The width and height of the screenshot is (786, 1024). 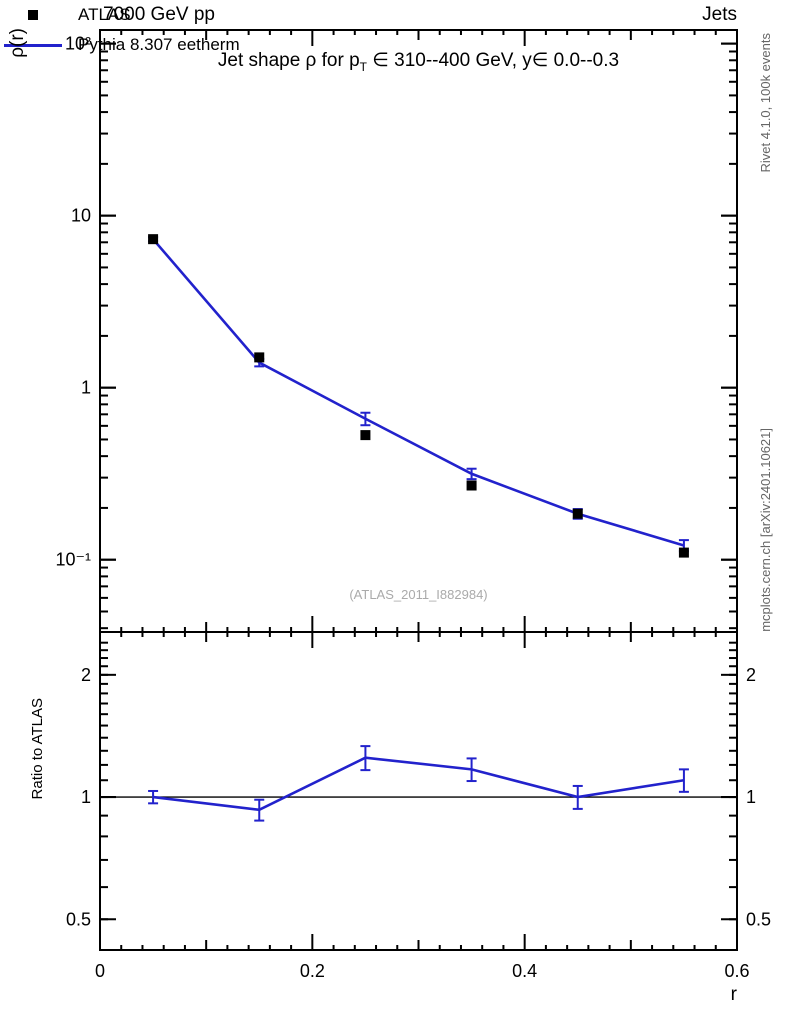 I want to click on analysis-id-watermark: (ATLAS_2011_I882984), so click(x=418, y=594).